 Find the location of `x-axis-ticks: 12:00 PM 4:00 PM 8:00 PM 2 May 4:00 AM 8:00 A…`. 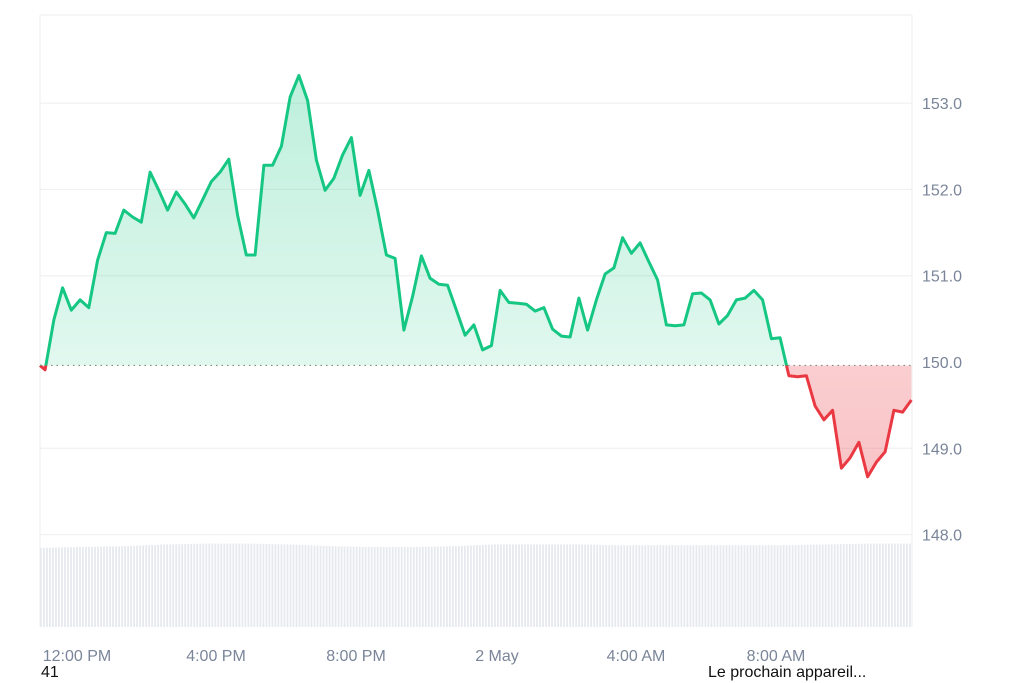

x-axis-ticks: 12:00 PM 4:00 PM 8:00 PM 2 May 4:00 AM 8:00 A… is located at coordinates (424, 656).